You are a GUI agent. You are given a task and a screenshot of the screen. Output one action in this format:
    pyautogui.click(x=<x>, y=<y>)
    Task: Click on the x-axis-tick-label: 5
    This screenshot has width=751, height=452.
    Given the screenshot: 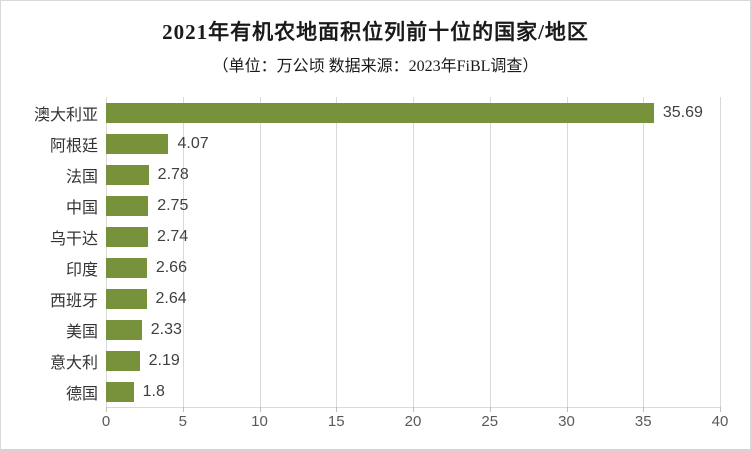 What is the action you would take?
    pyautogui.click(x=182, y=421)
    